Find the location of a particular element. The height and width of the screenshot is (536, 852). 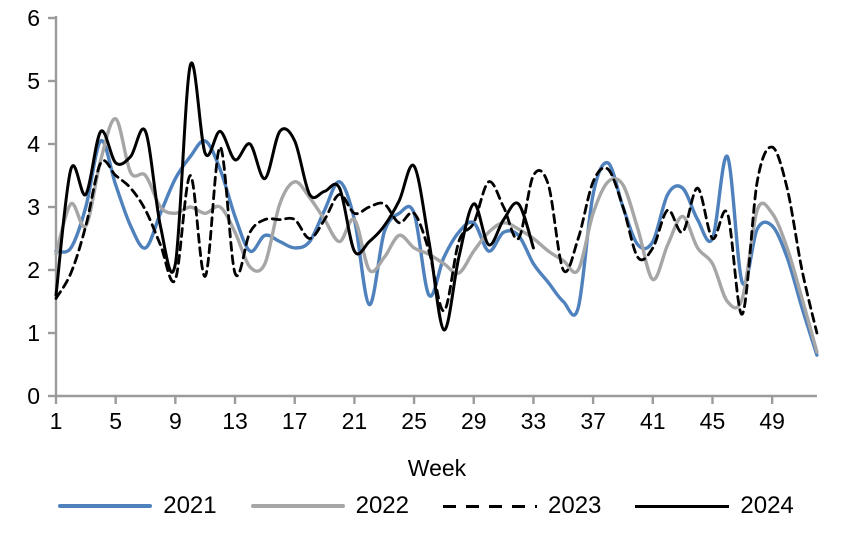

y-tick-label: 1 is located at coordinates (33, 333).